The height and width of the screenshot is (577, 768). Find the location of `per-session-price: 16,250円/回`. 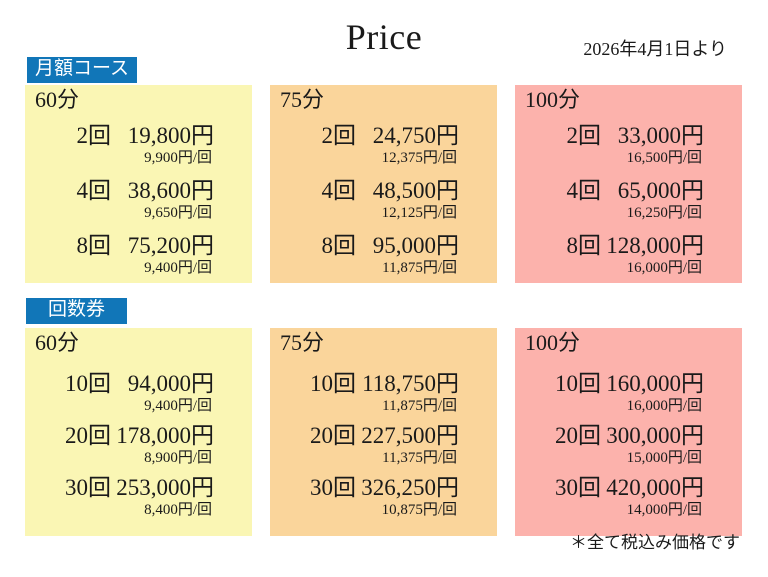

per-session-price: 16,250円/回 is located at coordinates (664, 213).